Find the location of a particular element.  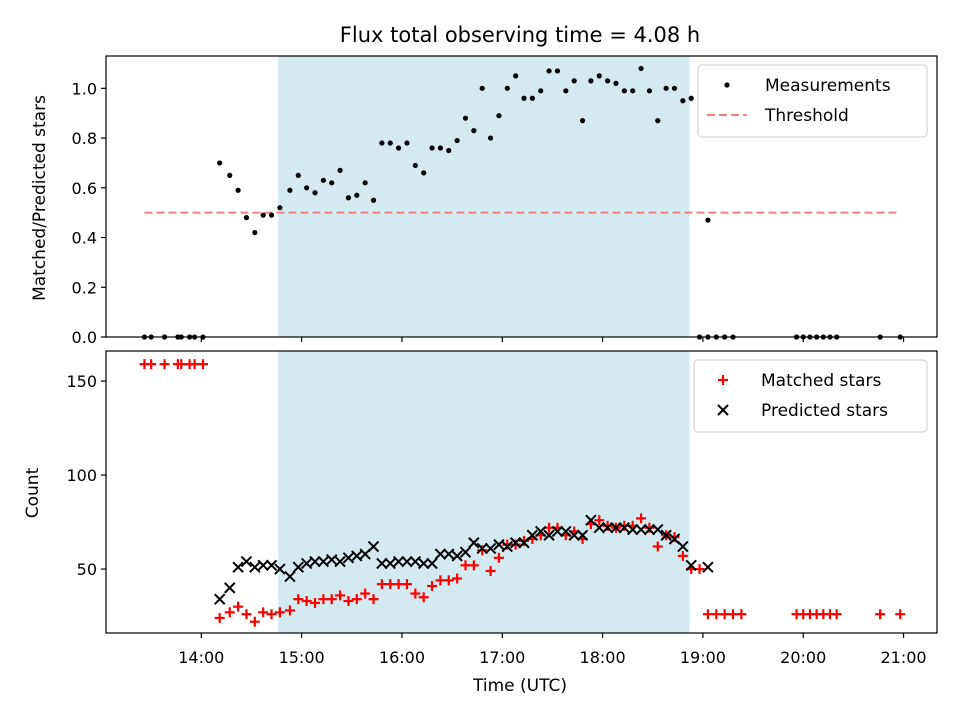

legend-label: Predicted stars is located at coordinates (824, 411).